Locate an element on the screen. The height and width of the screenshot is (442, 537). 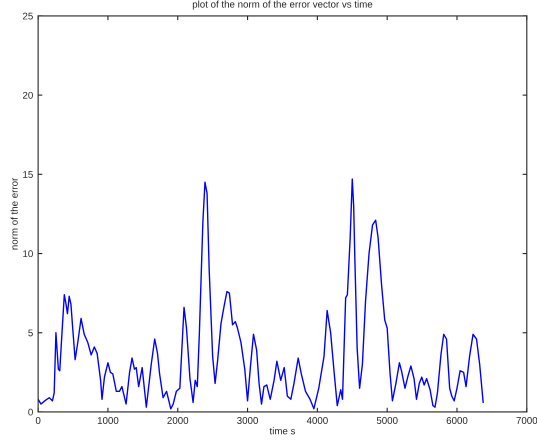
y-axis-title: norm of the error is located at coordinates (14, 214).